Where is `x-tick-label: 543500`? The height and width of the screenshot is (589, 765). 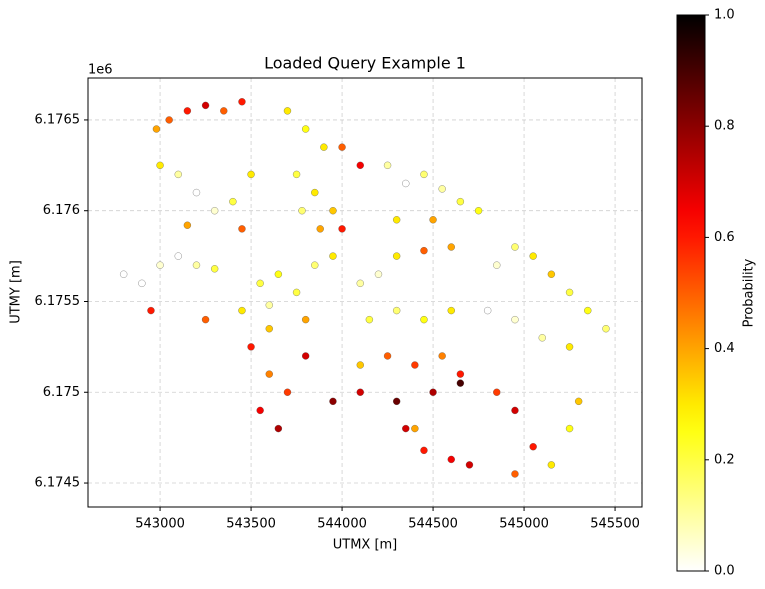
x-tick-label: 543500 is located at coordinates (251, 524).